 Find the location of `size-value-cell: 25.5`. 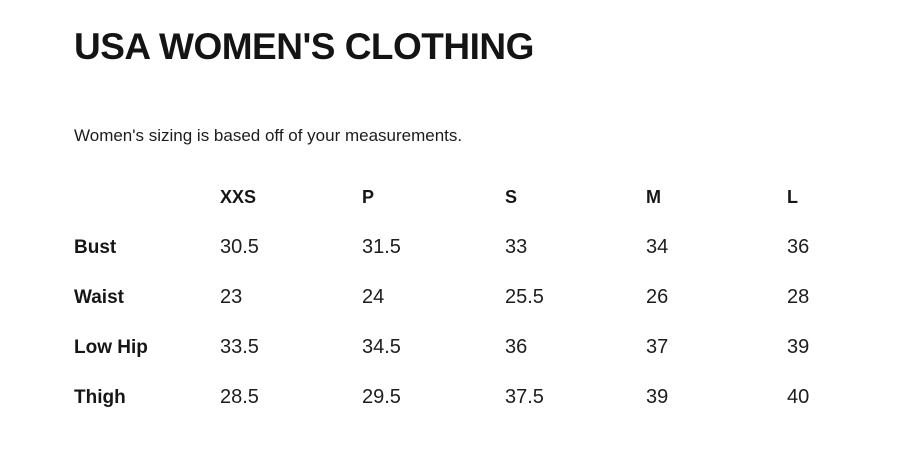

size-value-cell: 25.5 is located at coordinates (524, 297).